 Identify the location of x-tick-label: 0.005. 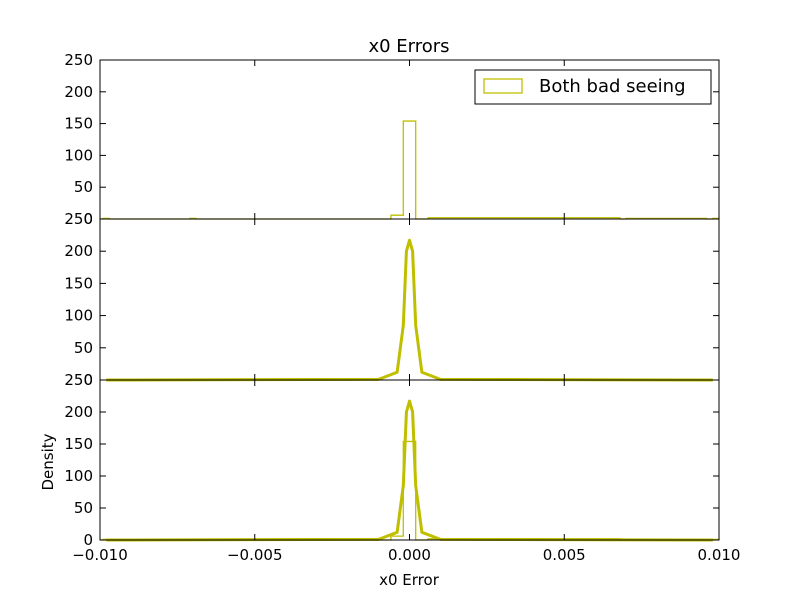
(564, 555).